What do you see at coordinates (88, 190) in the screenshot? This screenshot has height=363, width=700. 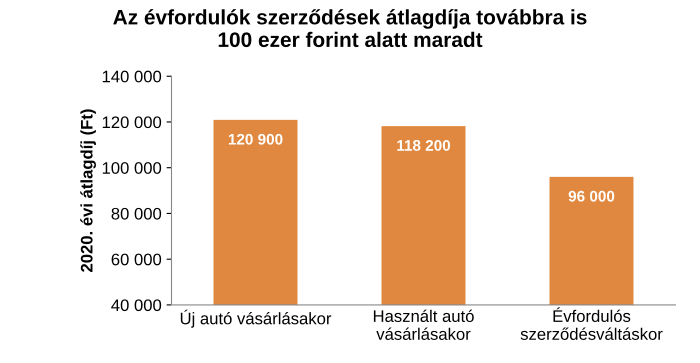 I see `y-axis-title: 2020. évi átlagdíj (Ft)` at bounding box center [88, 190].